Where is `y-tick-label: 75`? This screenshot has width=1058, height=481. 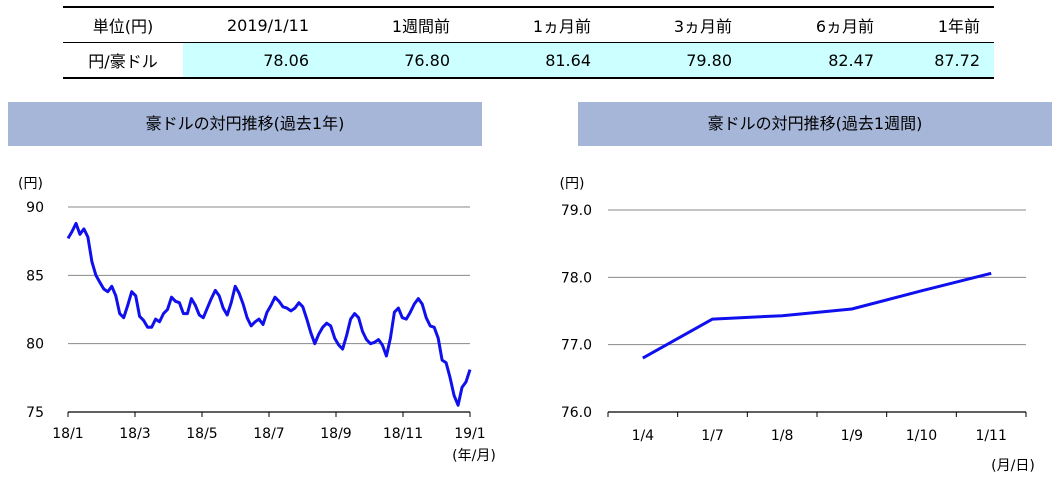 y-tick-label: 75 is located at coordinates (35, 413).